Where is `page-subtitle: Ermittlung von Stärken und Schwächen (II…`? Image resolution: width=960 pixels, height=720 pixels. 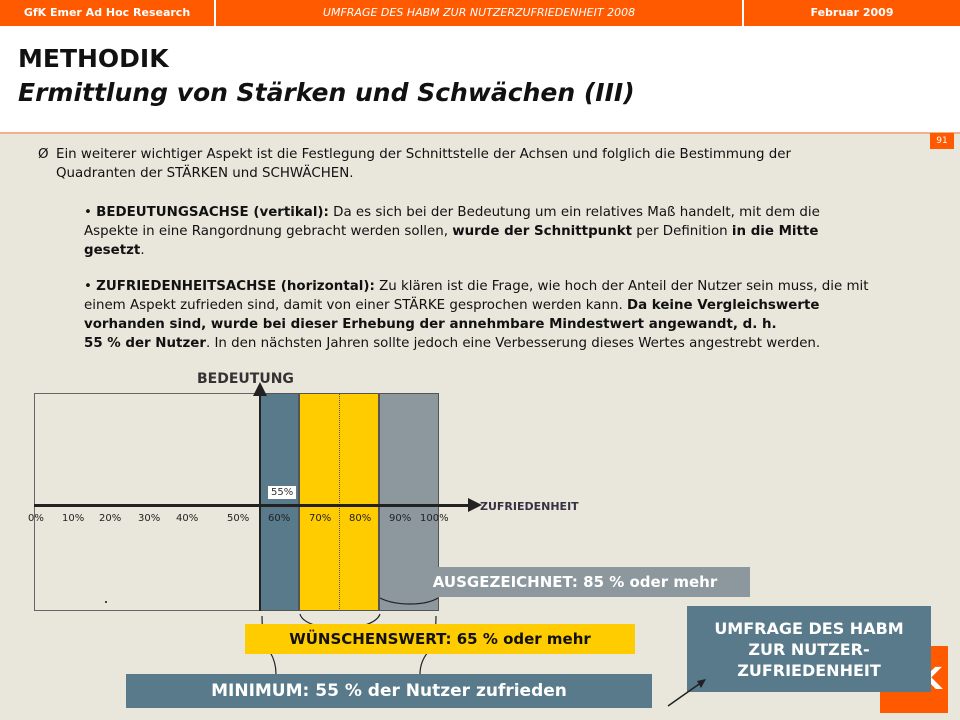
page-subtitle: Ermittlung von Stärken und Schwächen (II… is located at coordinates (326, 92).